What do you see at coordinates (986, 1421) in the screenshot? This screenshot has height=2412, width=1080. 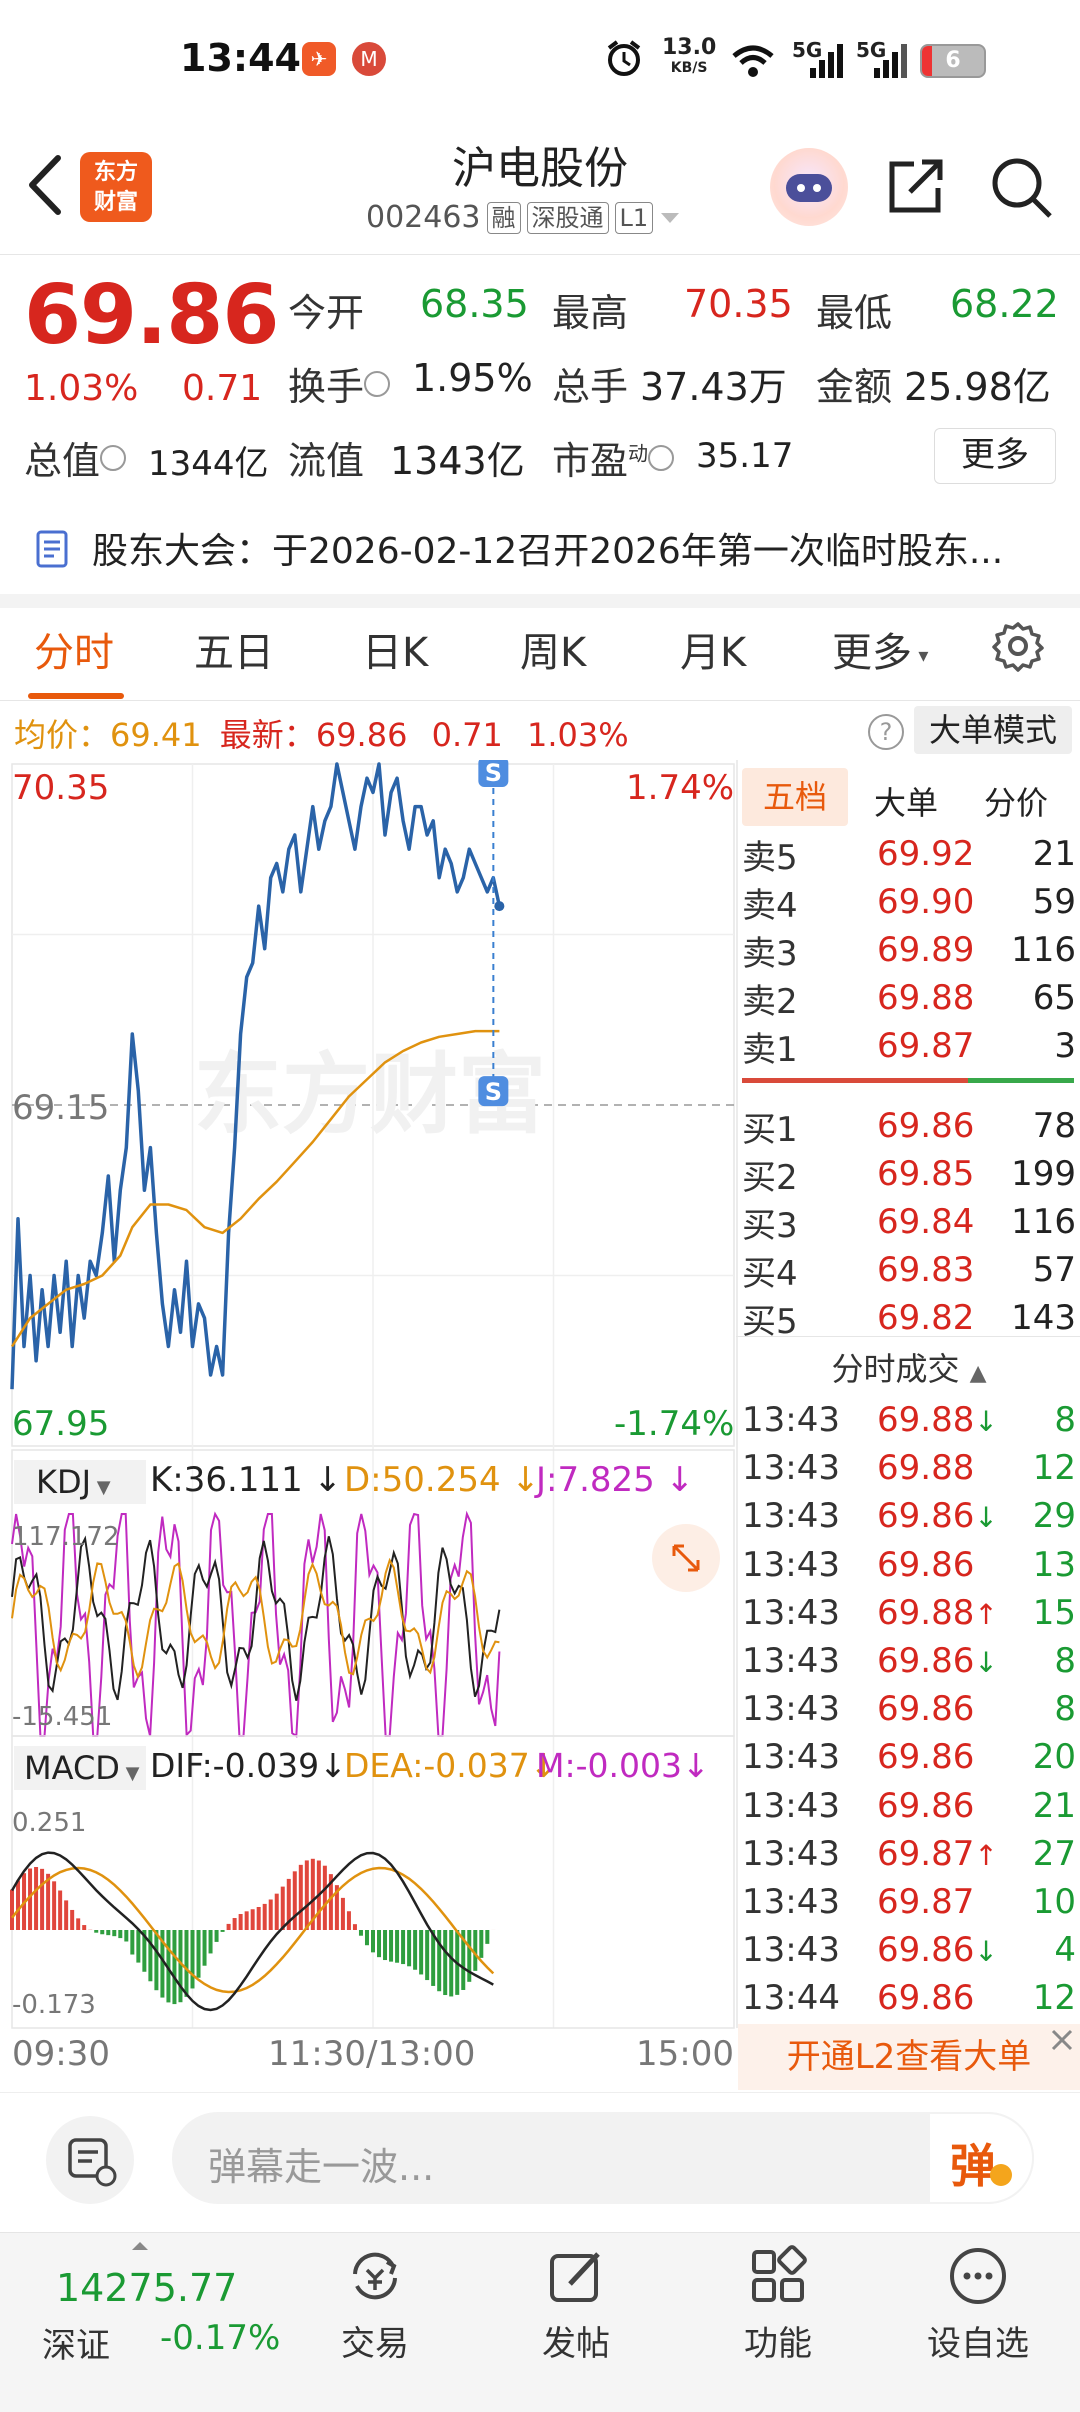 I see `tick-direction: ↓` at bounding box center [986, 1421].